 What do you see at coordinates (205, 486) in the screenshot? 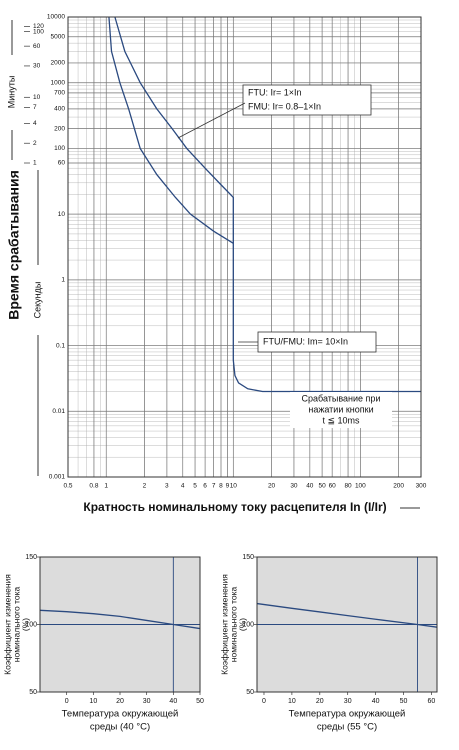
I see `x-tick-label: 6` at bounding box center [205, 486].